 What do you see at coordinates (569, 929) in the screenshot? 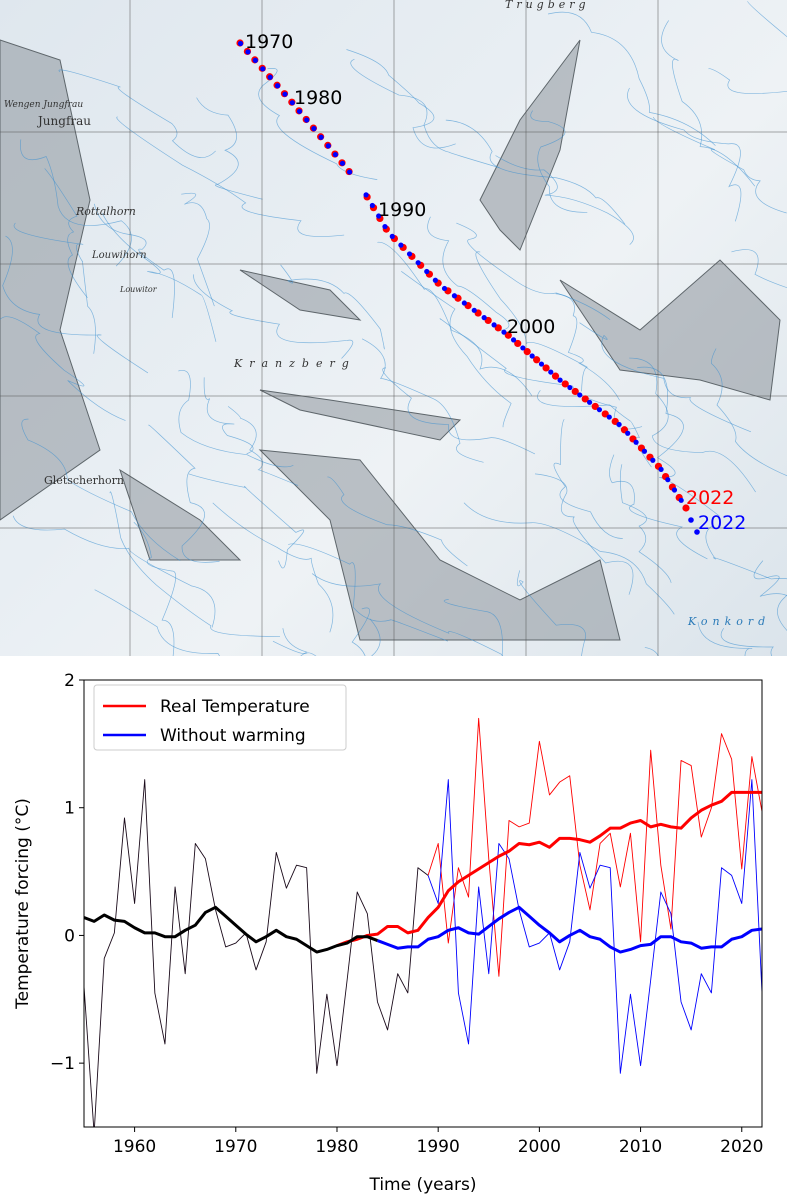
I see `series-line-nowarm_smoothed` at bounding box center [569, 929].